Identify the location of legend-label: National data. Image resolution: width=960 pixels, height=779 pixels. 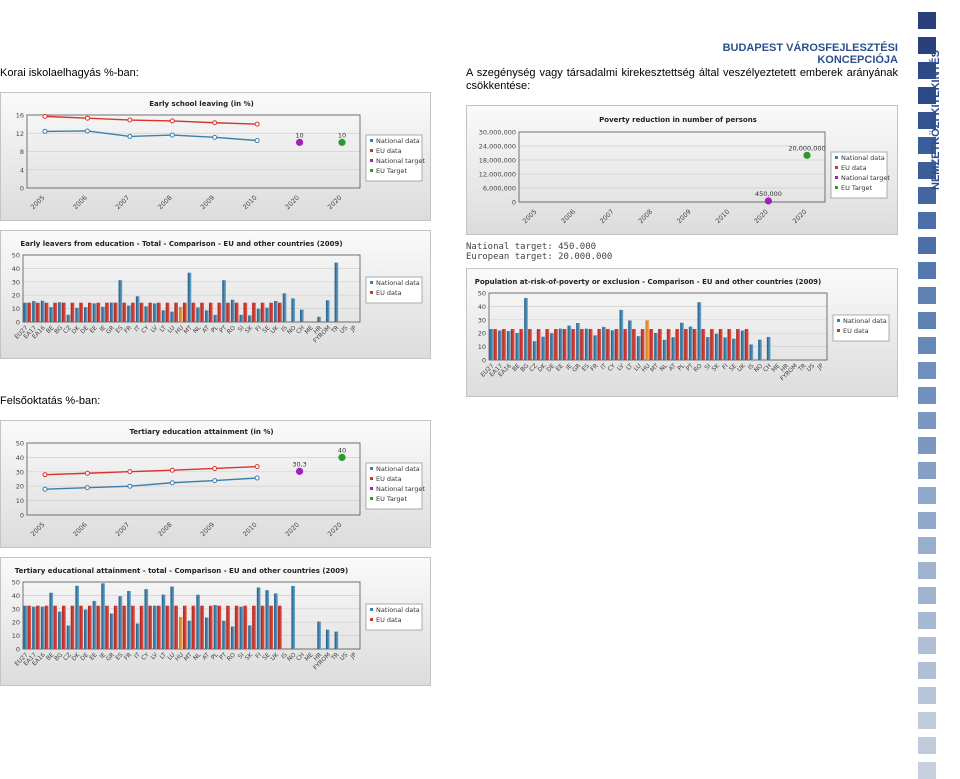
(865, 321).